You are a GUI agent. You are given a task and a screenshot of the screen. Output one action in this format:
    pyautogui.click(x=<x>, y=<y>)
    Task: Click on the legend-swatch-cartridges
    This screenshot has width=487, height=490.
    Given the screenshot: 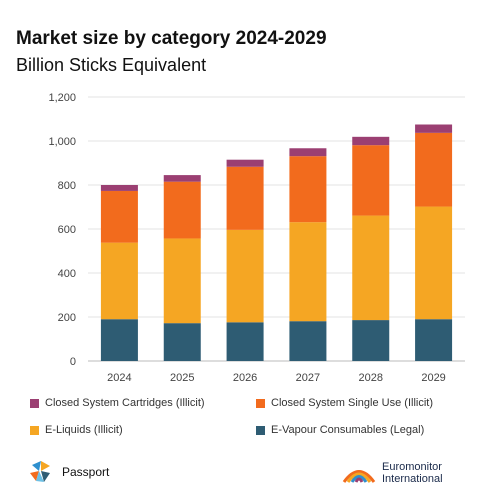 What is the action you would take?
    pyautogui.click(x=34, y=403)
    